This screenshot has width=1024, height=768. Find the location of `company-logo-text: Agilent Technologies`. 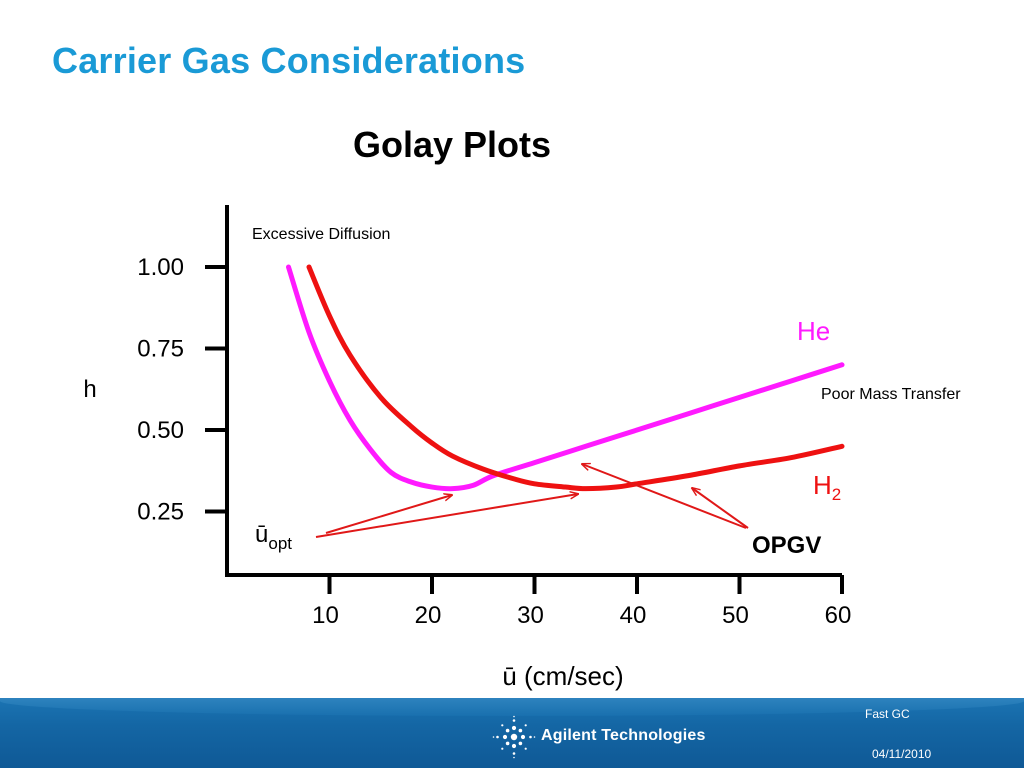

company-logo-text: Agilent Technologies is located at coordinates (623, 735).